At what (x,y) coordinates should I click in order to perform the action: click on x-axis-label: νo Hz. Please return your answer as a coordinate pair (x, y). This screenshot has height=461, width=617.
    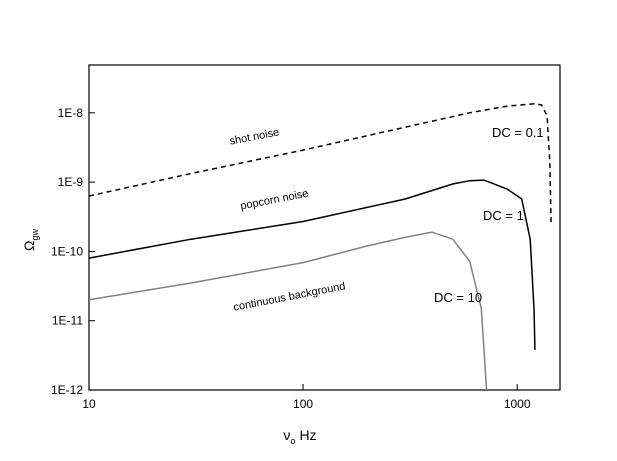
    Looking at the image, I should click on (299, 436).